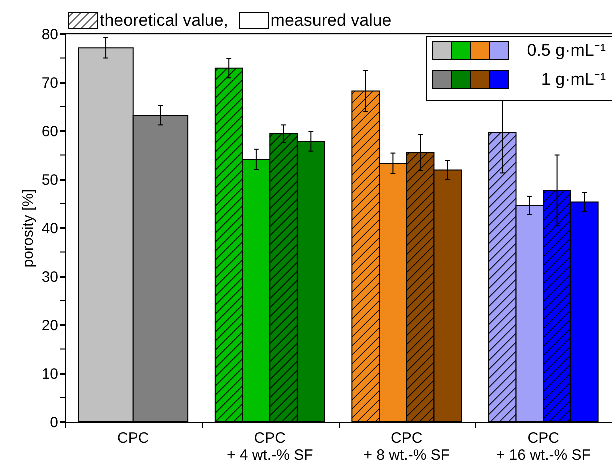  I want to click on annotation: 0.5 g·mL⁻¹, so click(566, 50).